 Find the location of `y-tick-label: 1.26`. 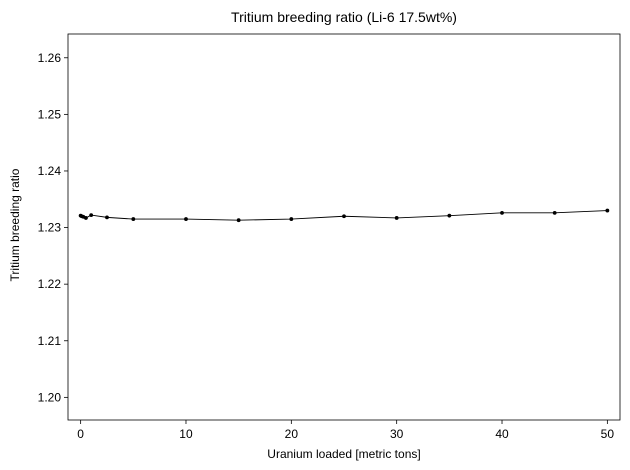

y-tick-label: 1.26 is located at coordinates (50, 58).